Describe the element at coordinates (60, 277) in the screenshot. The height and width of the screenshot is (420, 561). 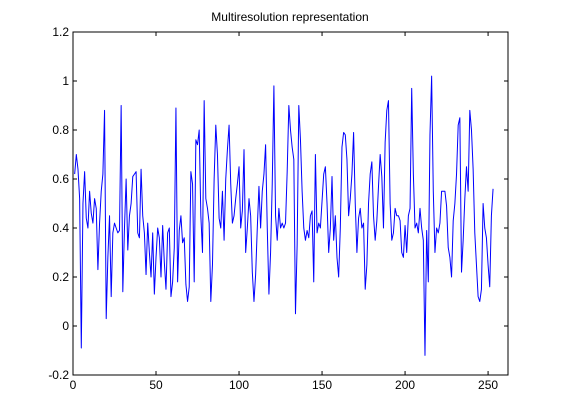
I see `y-tick-label: 0.2` at that location.